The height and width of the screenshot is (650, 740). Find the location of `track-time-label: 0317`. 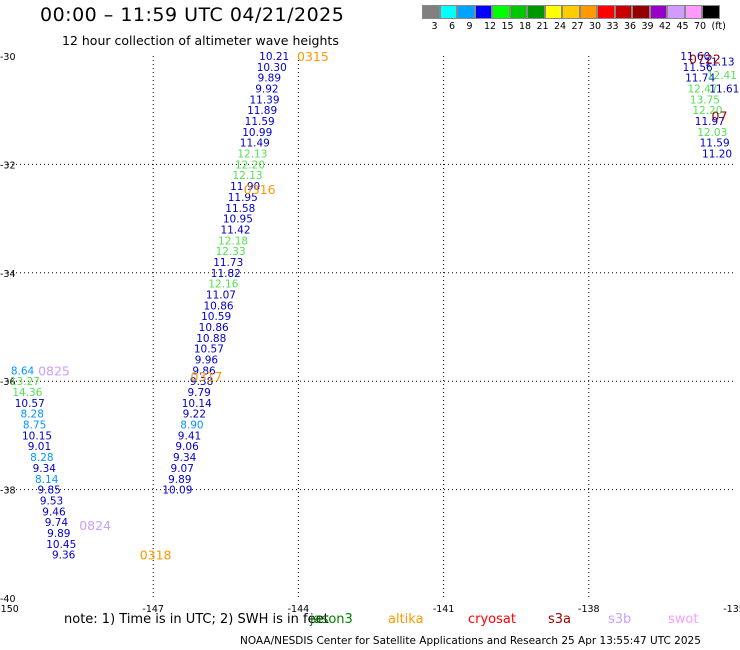

track-time-label: 0317 is located at coordinates (207, 376).